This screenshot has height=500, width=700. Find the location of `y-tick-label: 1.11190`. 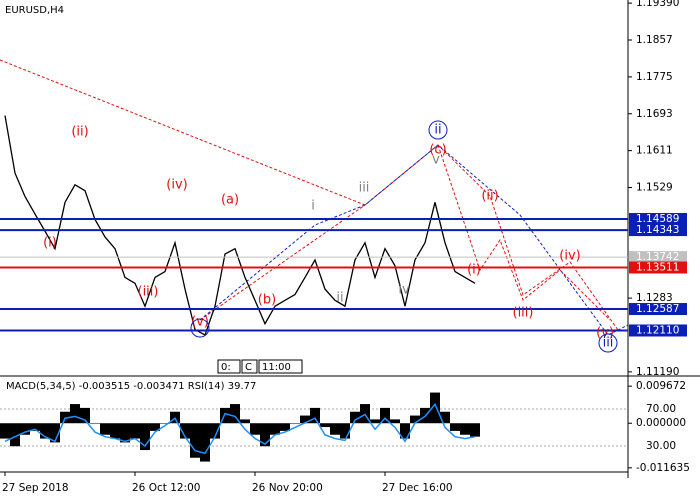

y-tick-label: 1.11190 is located at coordinates (657, 372).